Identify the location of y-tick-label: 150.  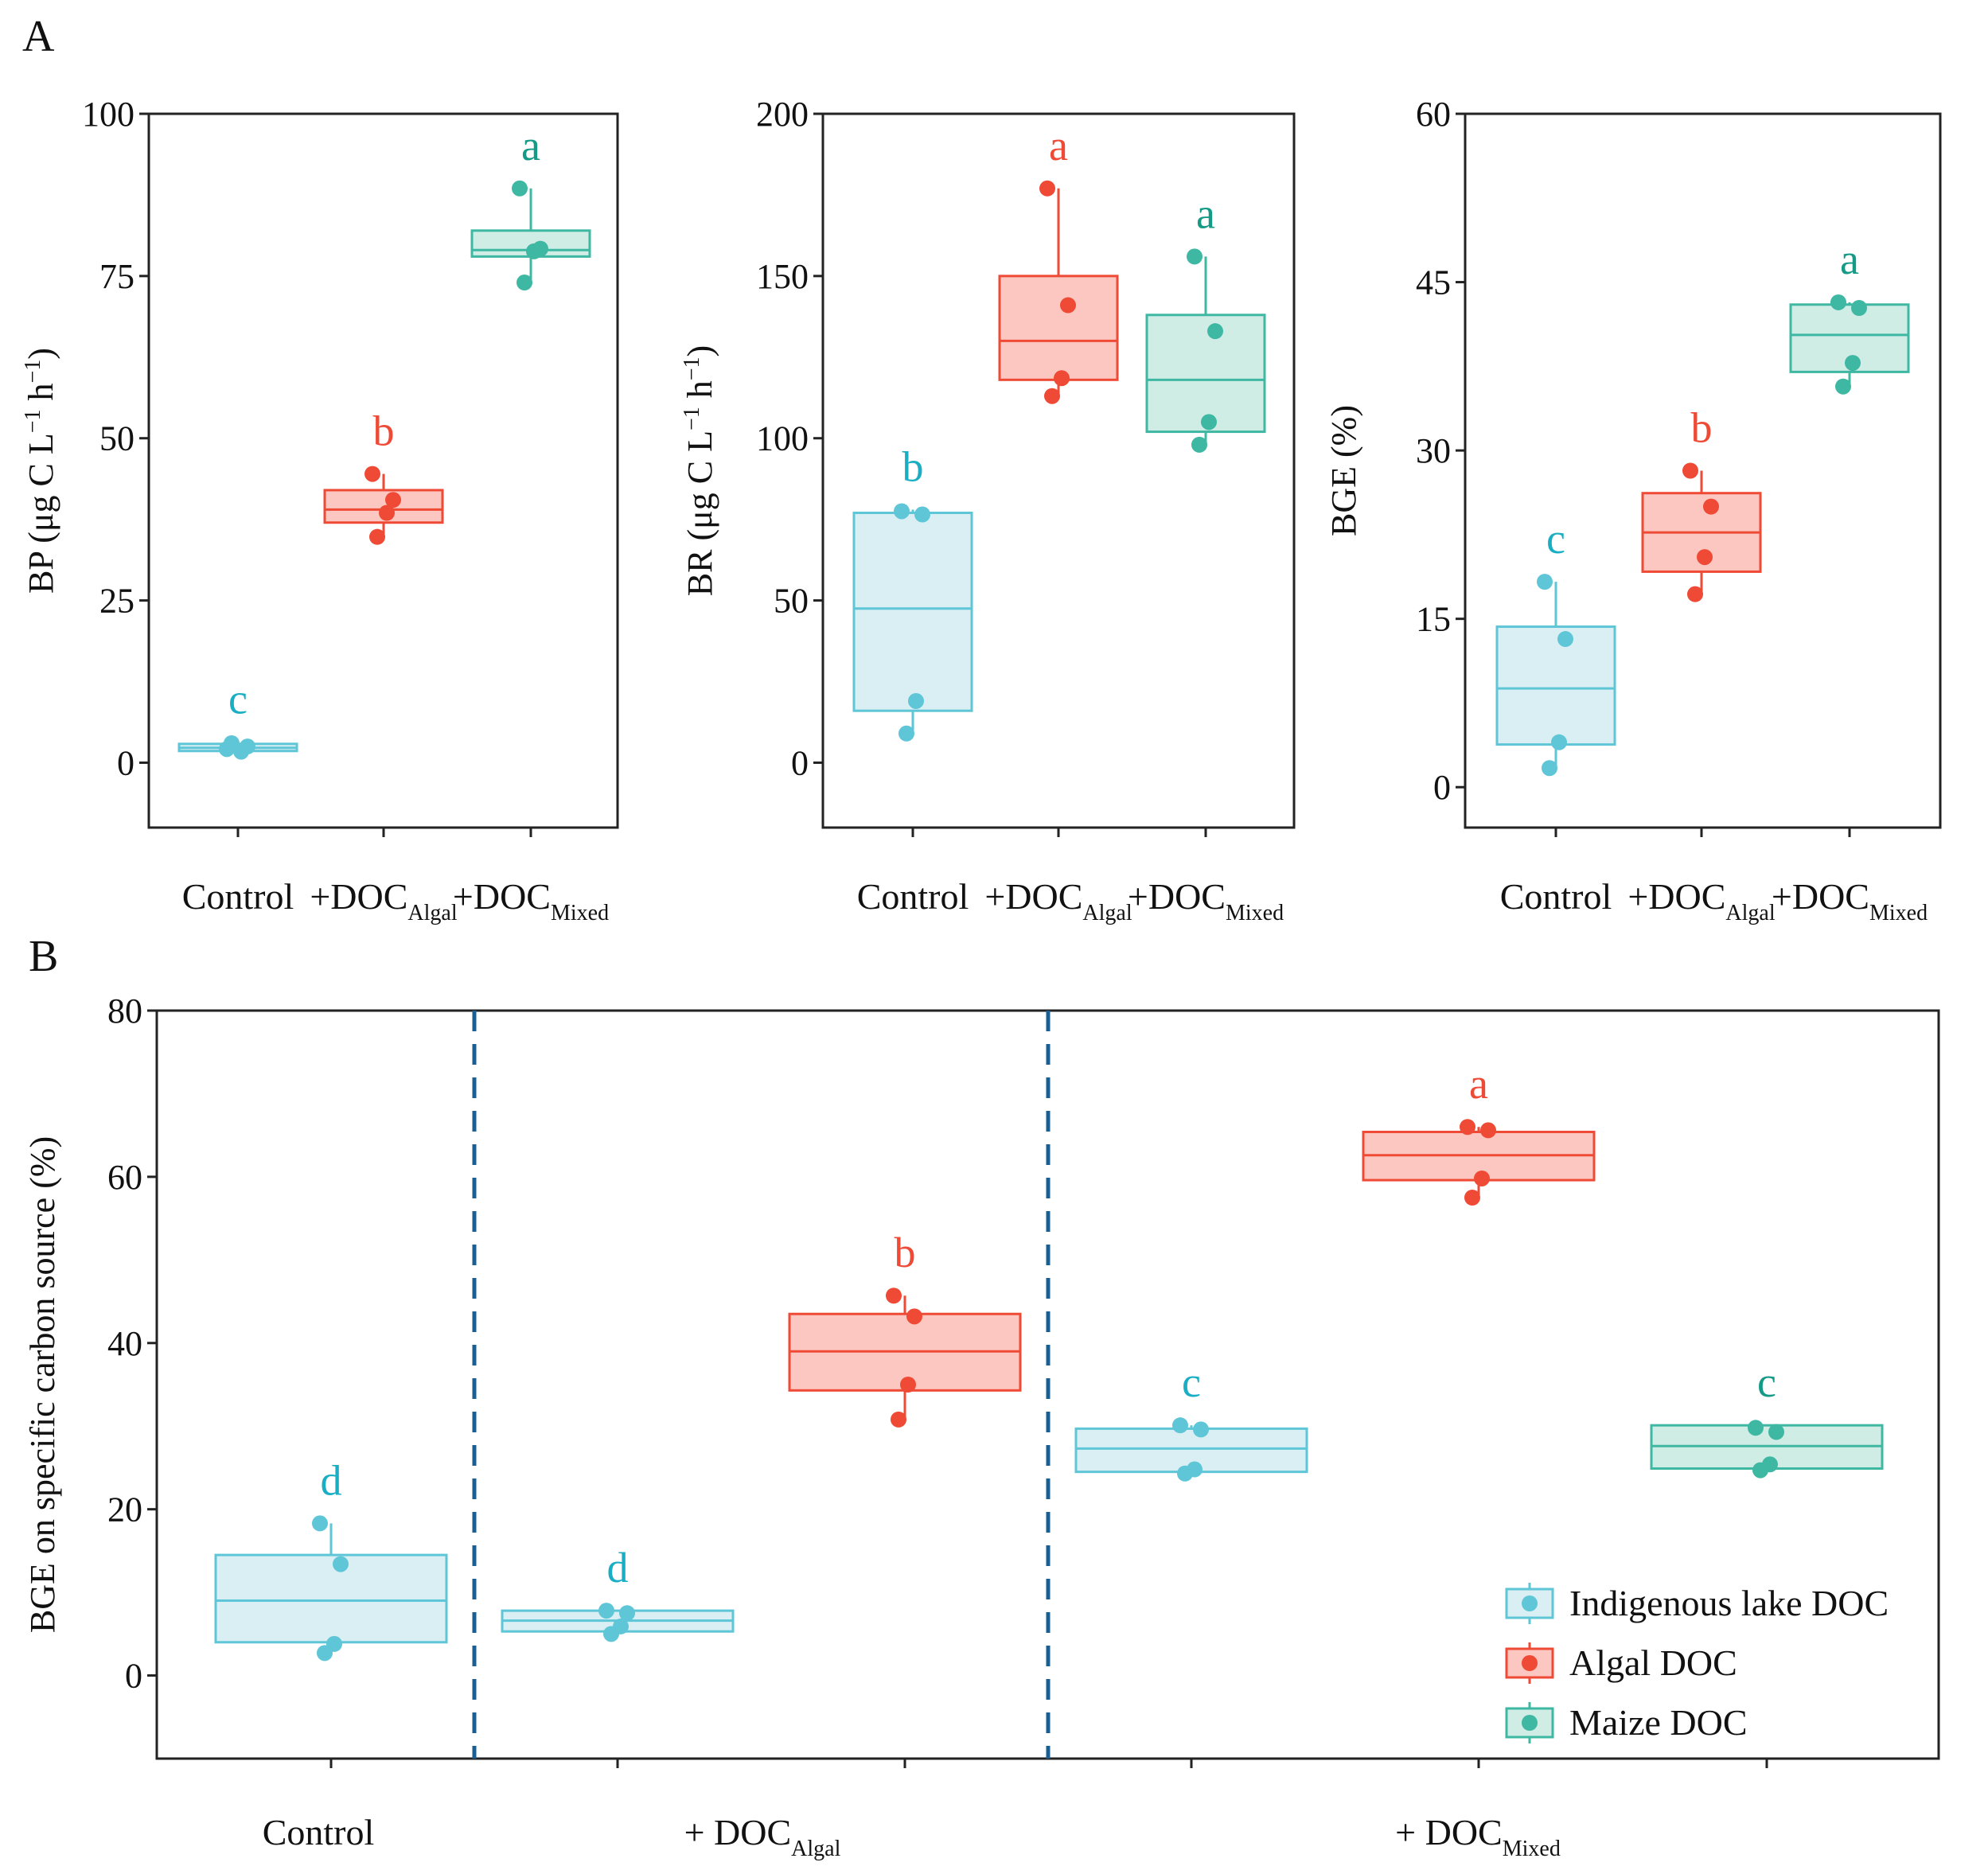
(783, 276).